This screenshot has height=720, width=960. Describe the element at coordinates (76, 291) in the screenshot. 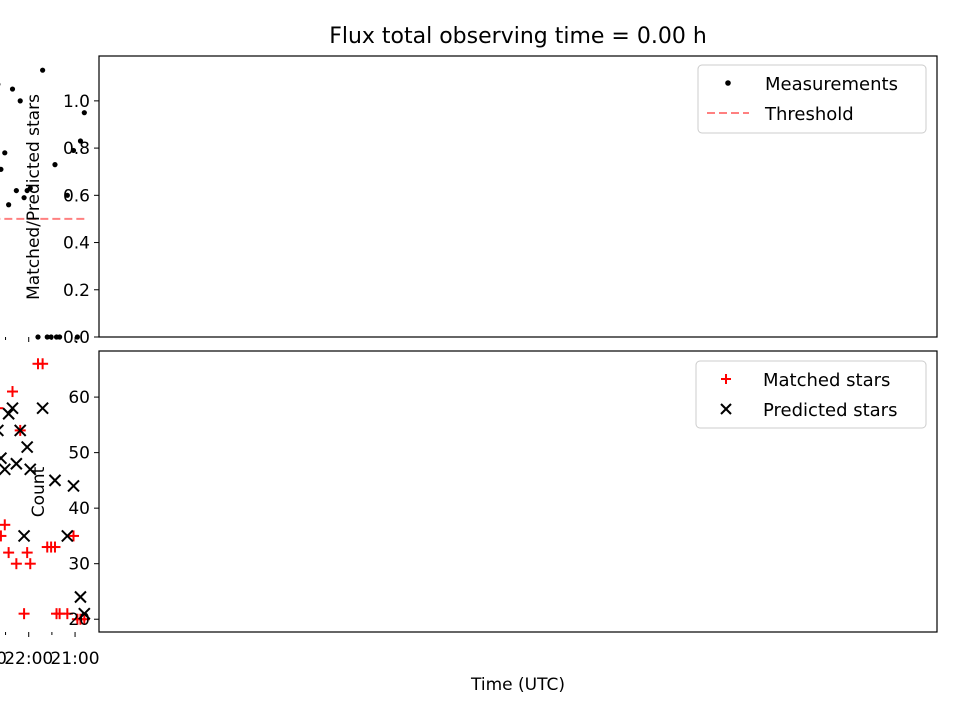

I see `ratio-y-tick-label: 0.2` at that location.